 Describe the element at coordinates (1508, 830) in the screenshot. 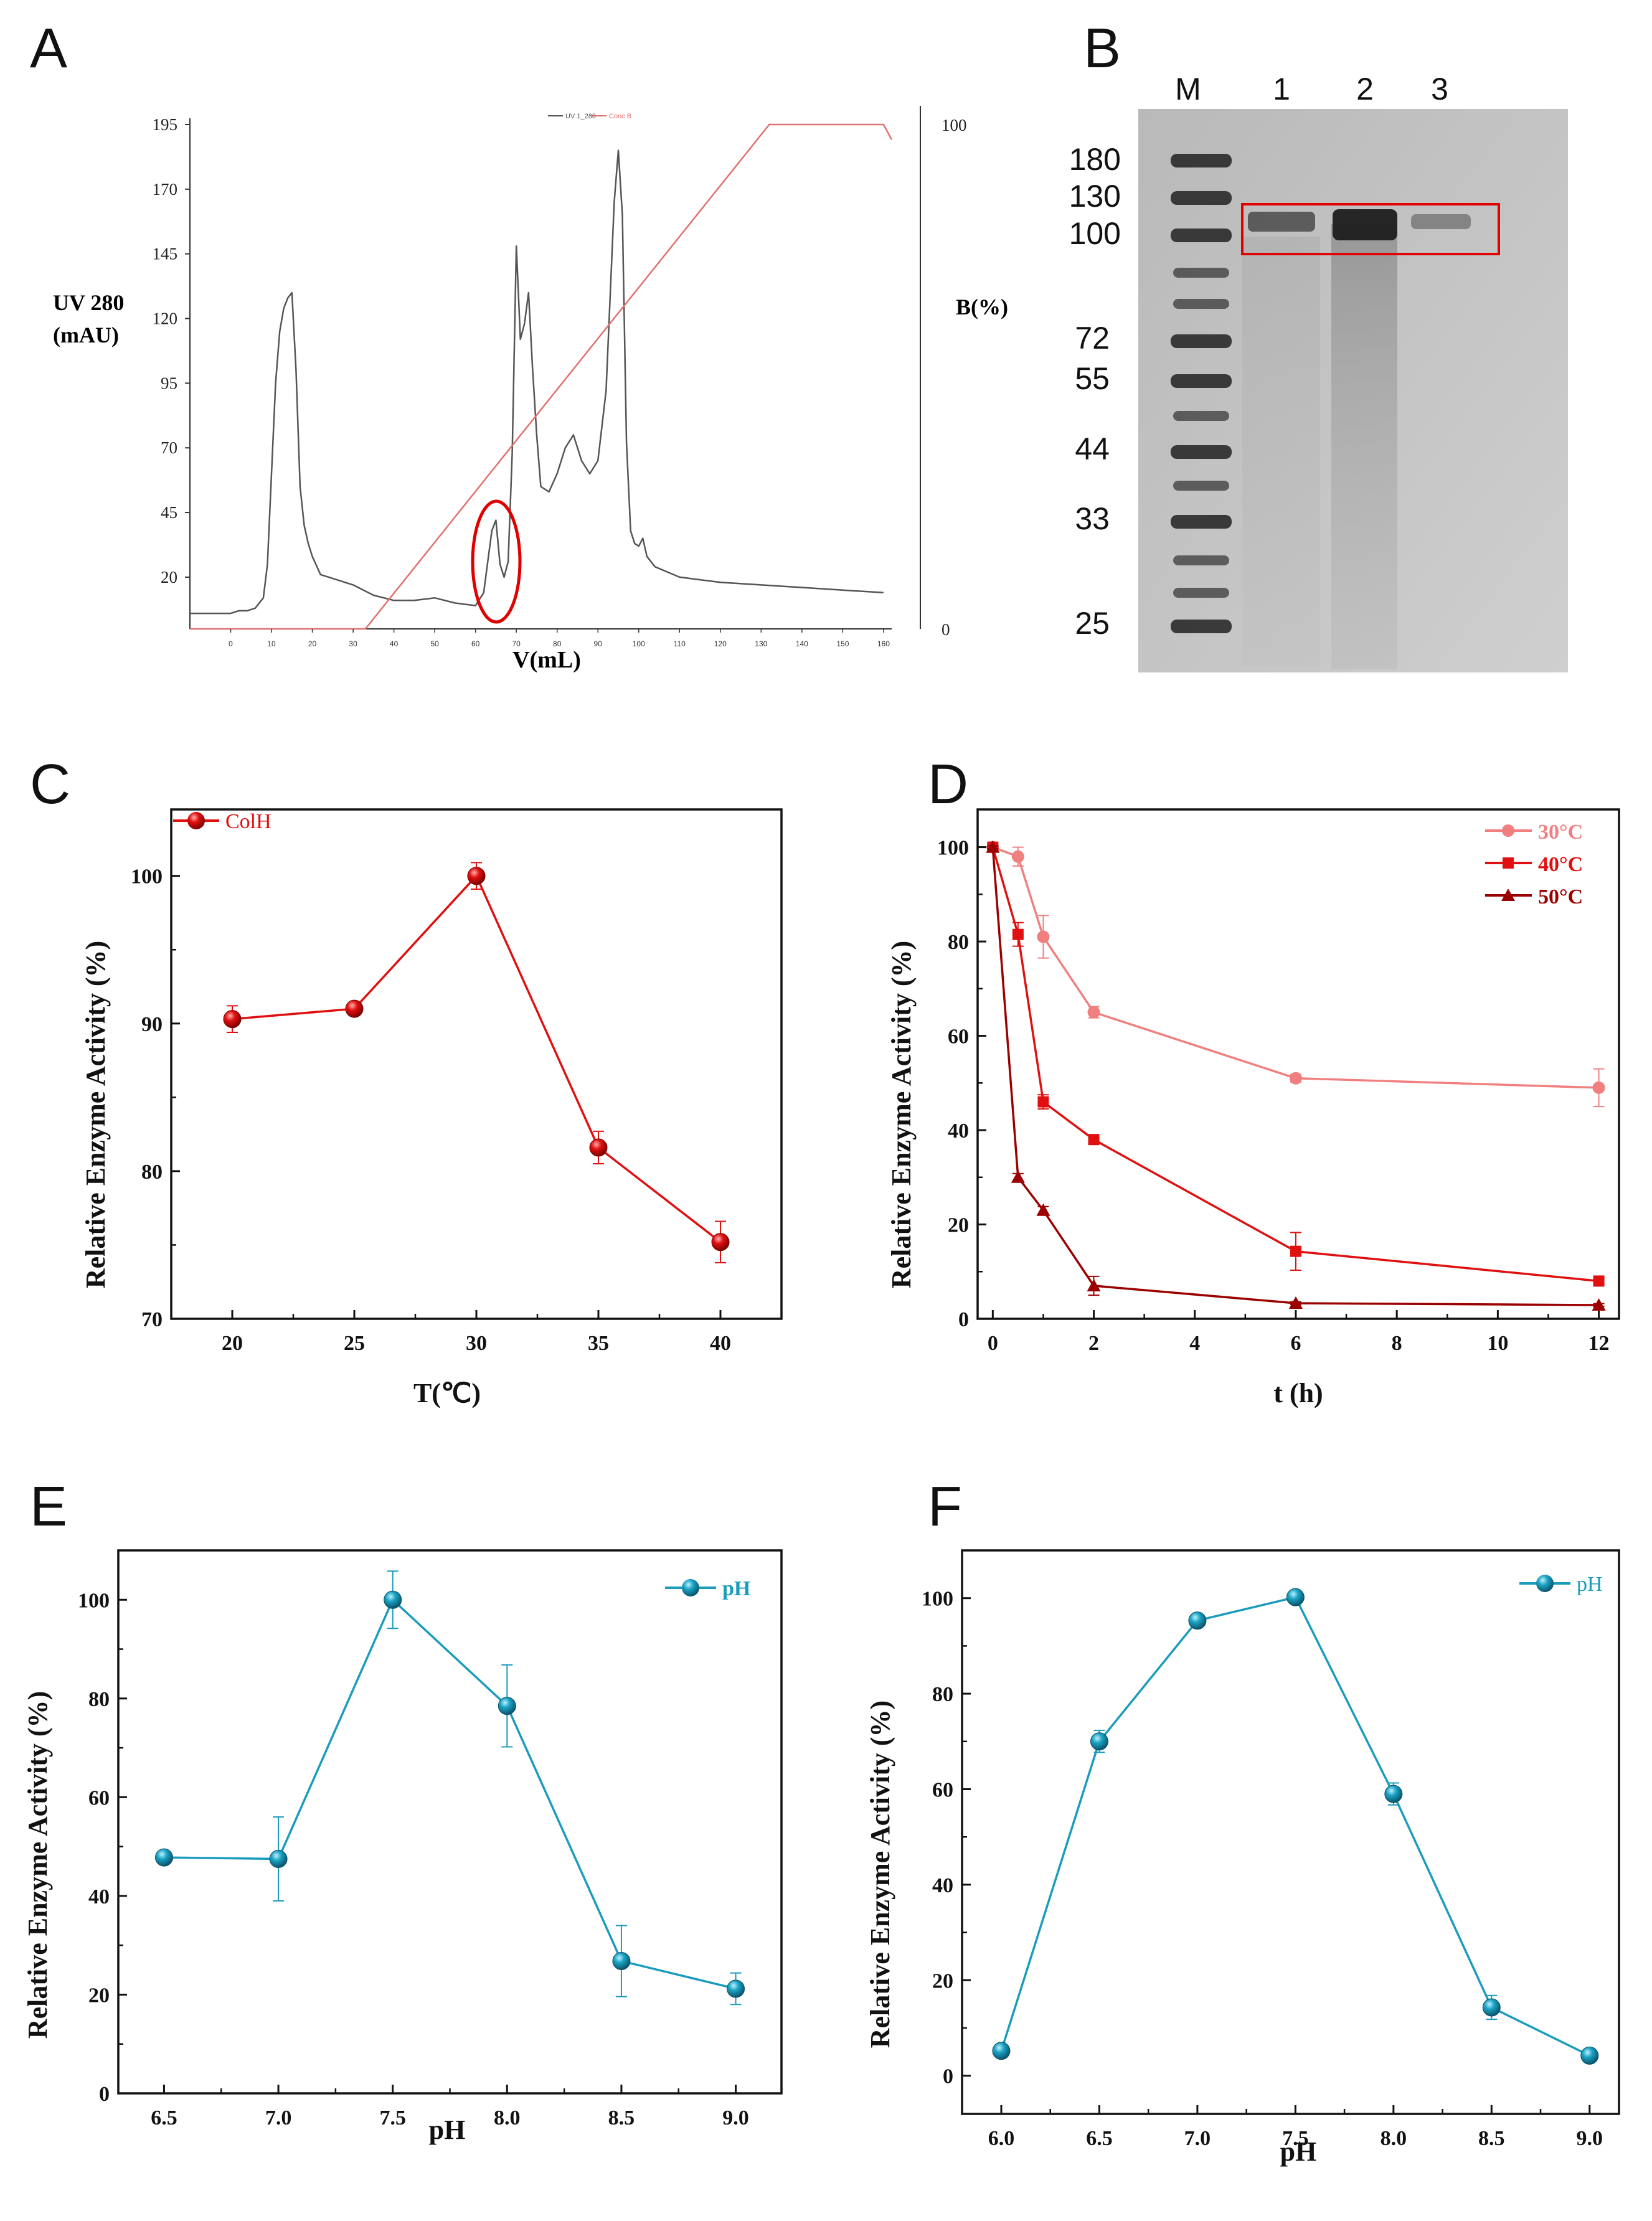

I see `legend-30c-marker` at that location.